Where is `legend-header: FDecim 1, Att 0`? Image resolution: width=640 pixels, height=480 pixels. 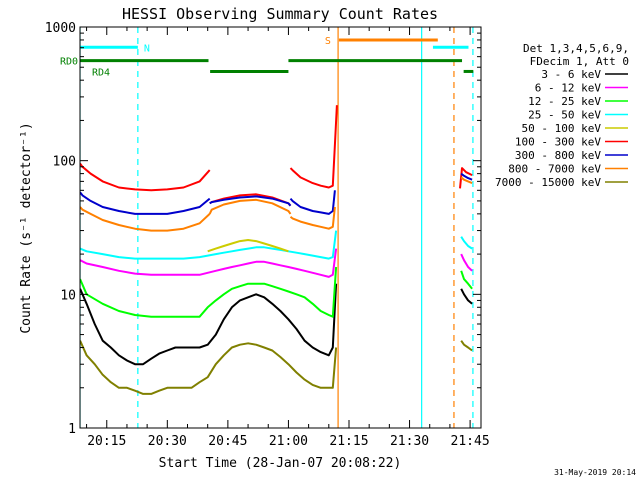 legend-header: FDecim 1, Att 0 is located at coordinates (579, 61).